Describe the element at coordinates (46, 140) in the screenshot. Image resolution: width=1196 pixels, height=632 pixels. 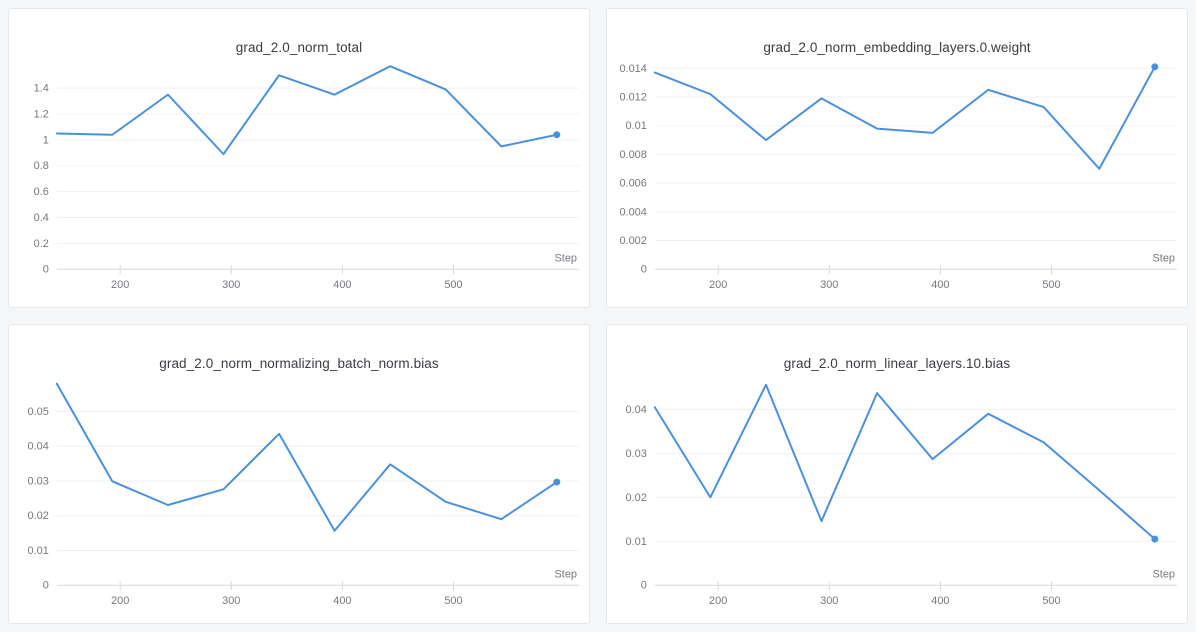
I see `y-tick-label: 1` at that location.